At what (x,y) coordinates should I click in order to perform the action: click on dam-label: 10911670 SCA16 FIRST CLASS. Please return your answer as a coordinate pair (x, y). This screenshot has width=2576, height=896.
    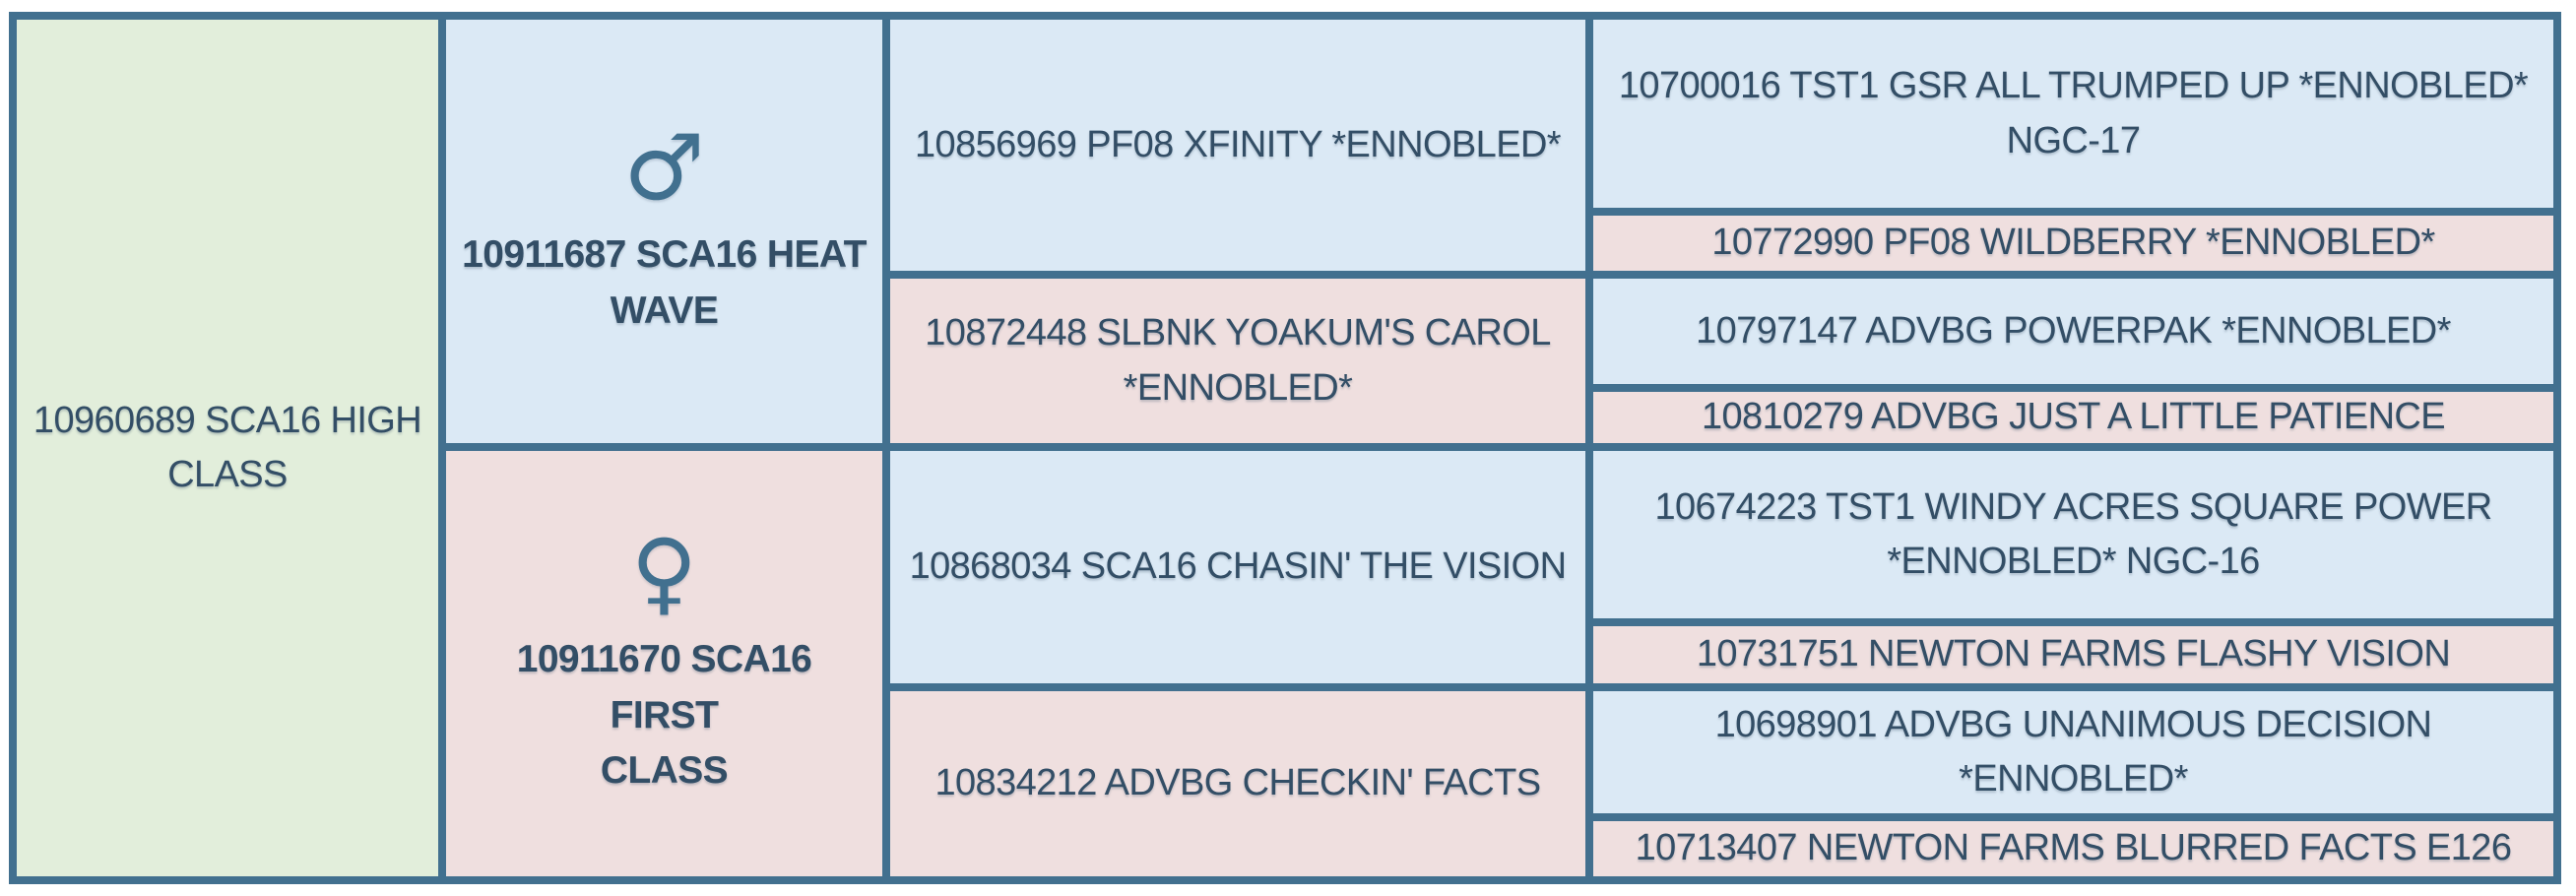
    Looking at the image, I should click on (664, 715).